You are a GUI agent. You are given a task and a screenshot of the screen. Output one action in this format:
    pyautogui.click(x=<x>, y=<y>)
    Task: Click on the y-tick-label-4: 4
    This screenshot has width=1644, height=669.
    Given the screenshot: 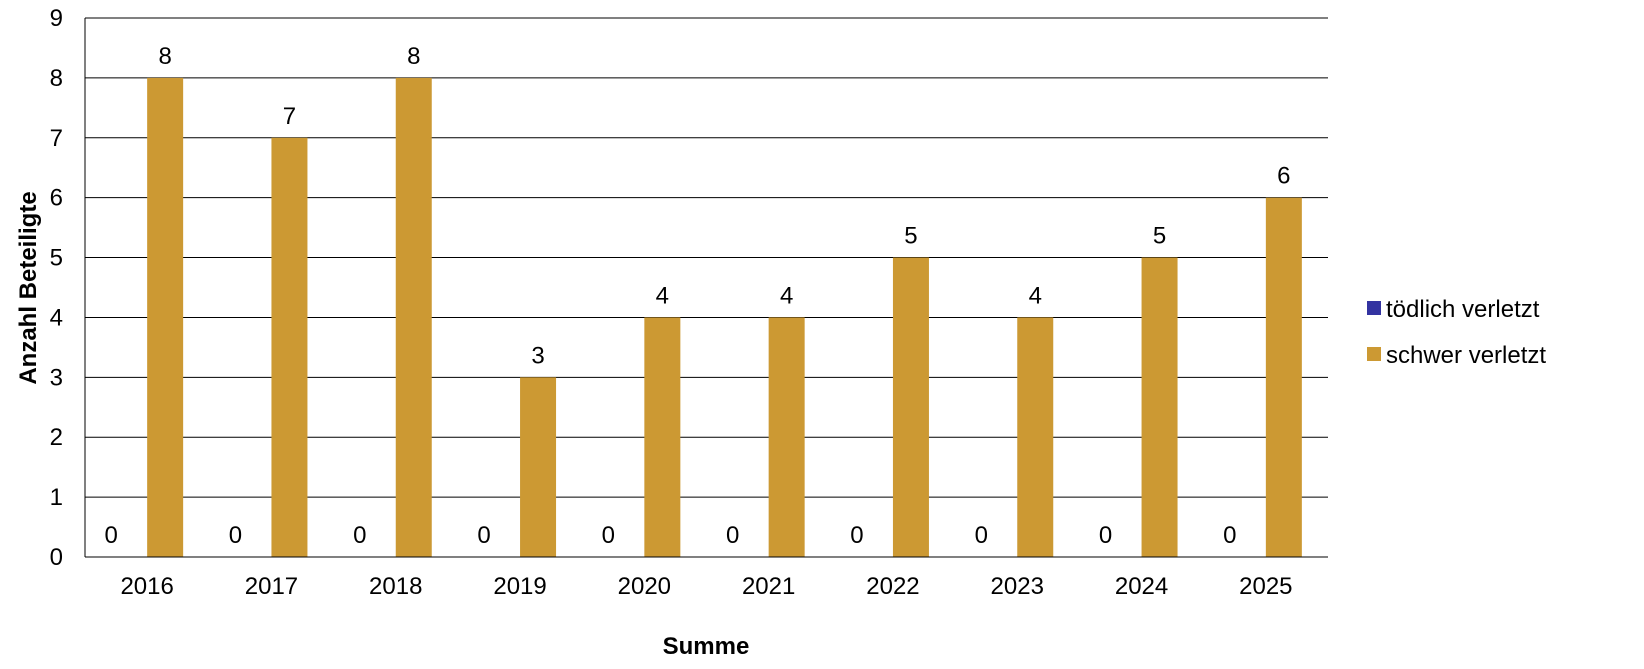 What is the action you would take?
    pyautogui.click(x=56, y=317)
    